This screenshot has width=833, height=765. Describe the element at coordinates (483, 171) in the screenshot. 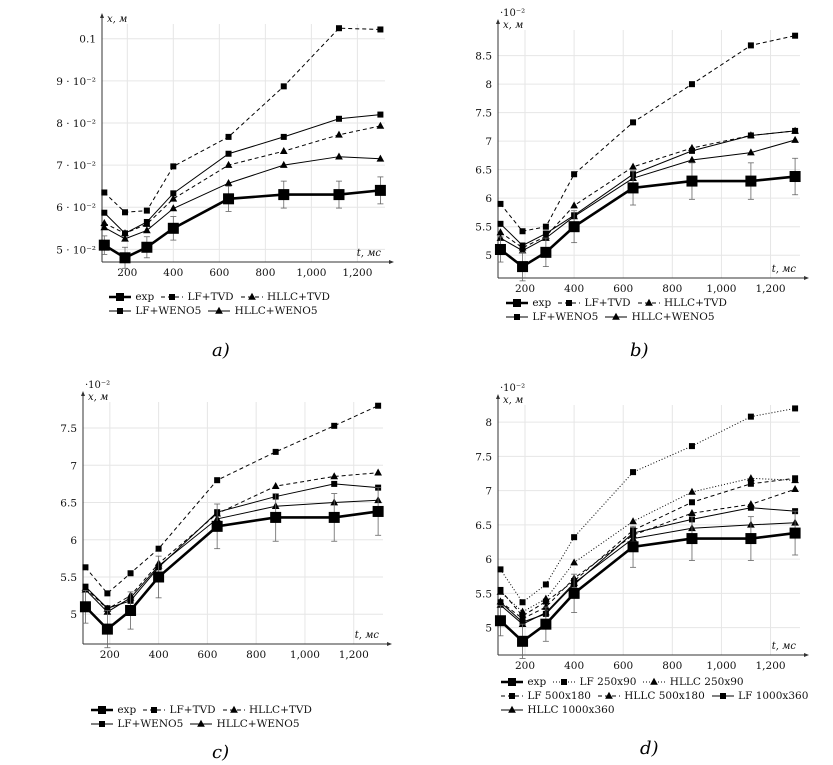

I see `y-tick-label: 6.5` at that location.